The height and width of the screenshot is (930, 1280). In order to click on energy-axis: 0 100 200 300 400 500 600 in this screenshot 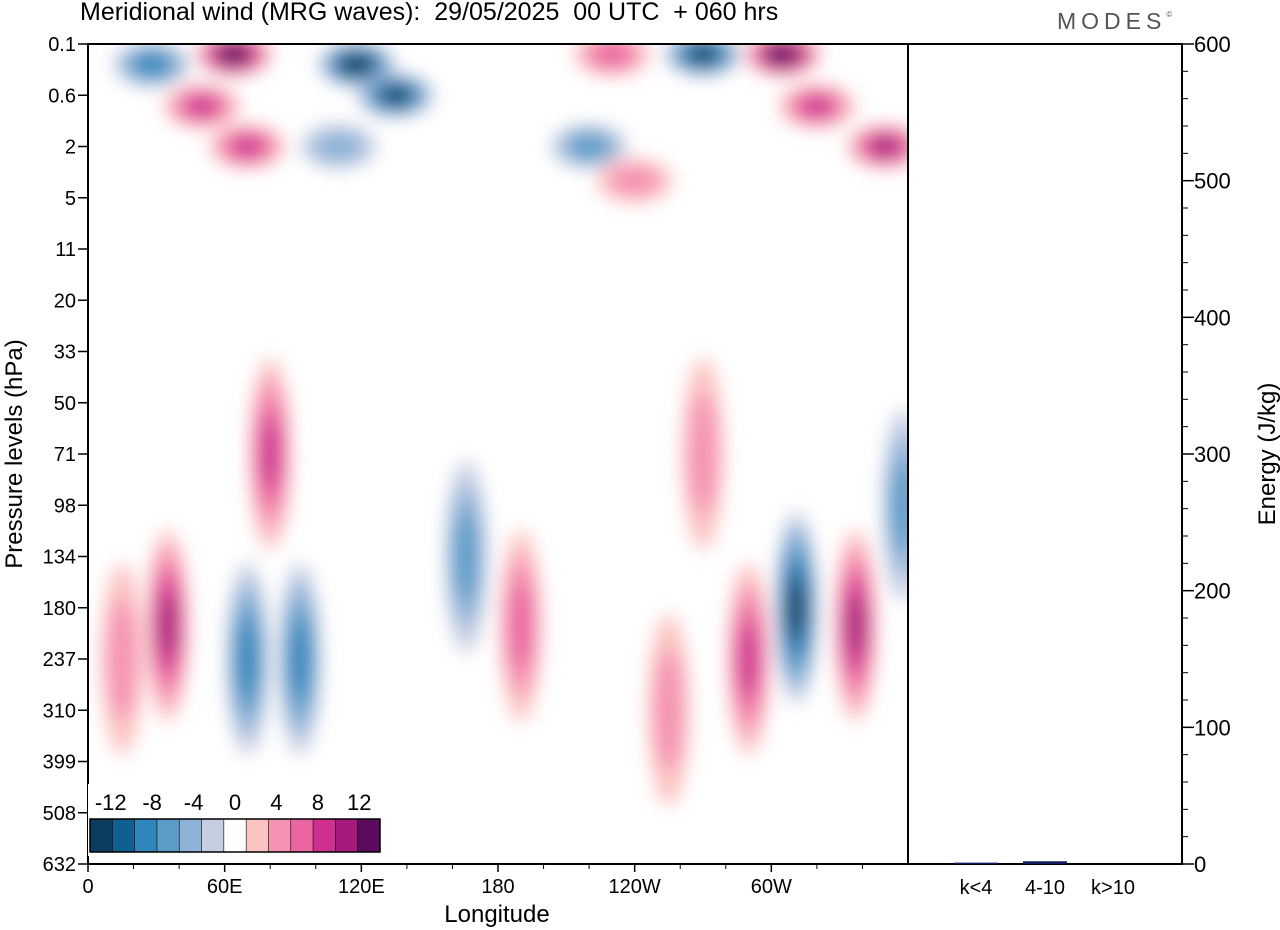, I will do `click(1206, 454)`.